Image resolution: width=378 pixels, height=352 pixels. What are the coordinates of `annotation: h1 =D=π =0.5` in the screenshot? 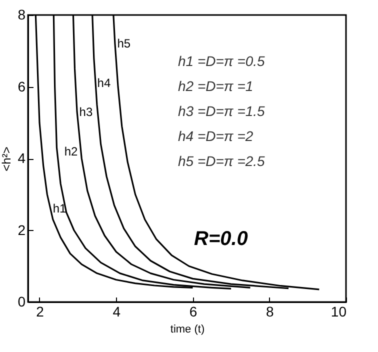 It's located at (222, 61).